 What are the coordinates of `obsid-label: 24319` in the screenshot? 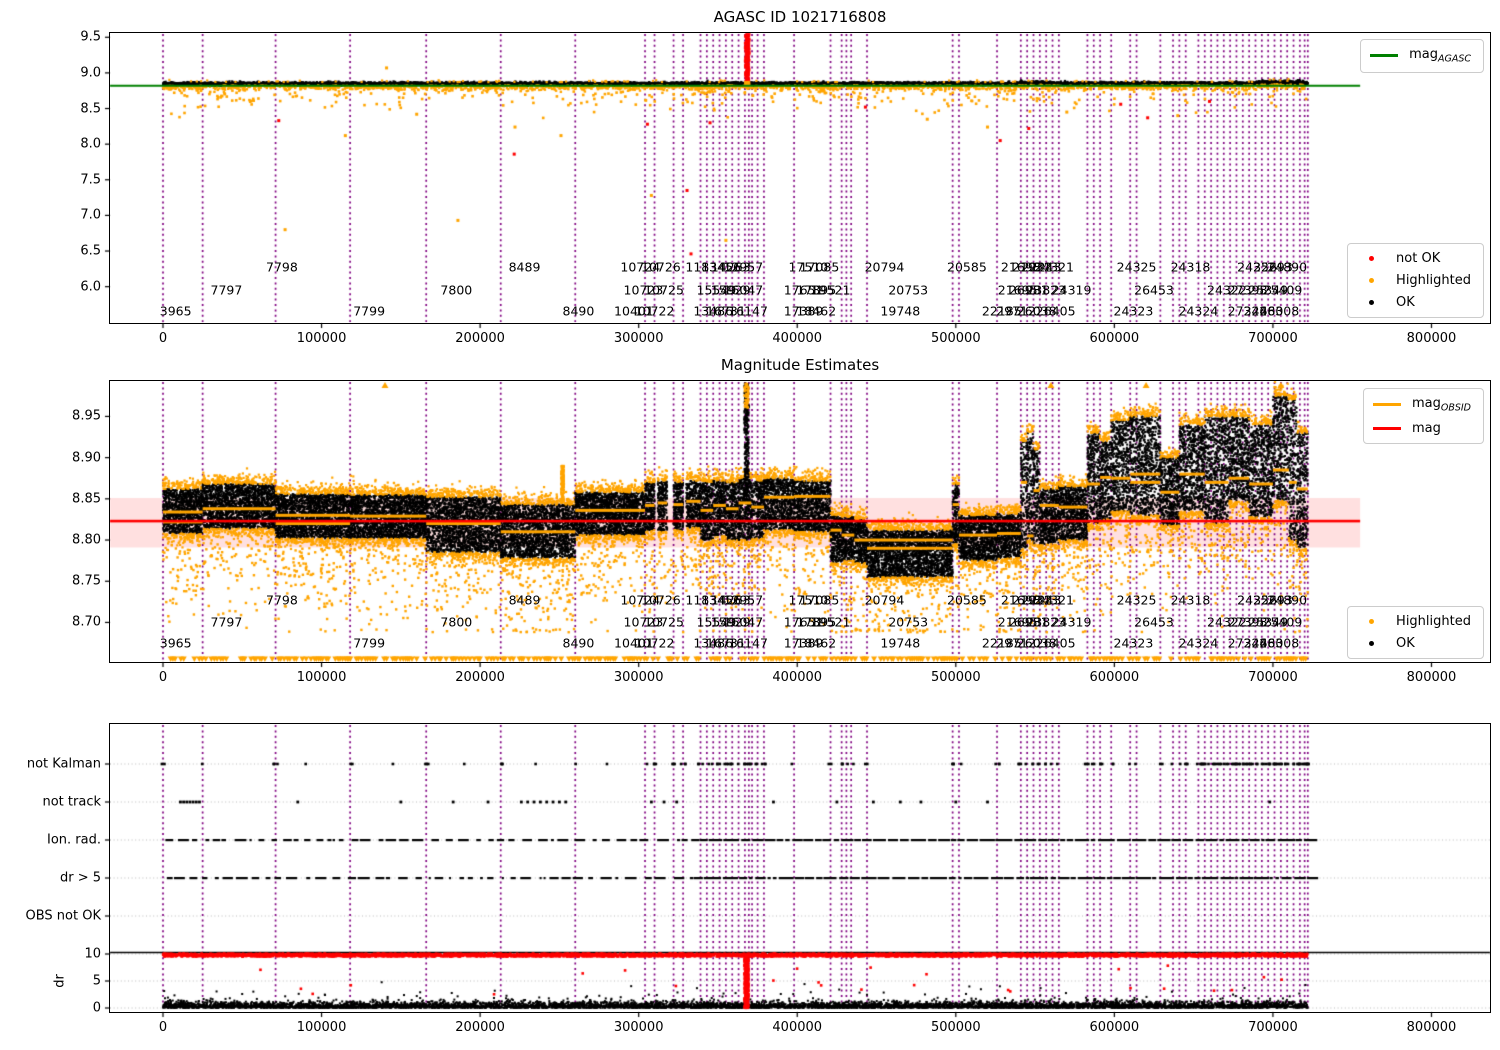 It's located at (1071, 289).